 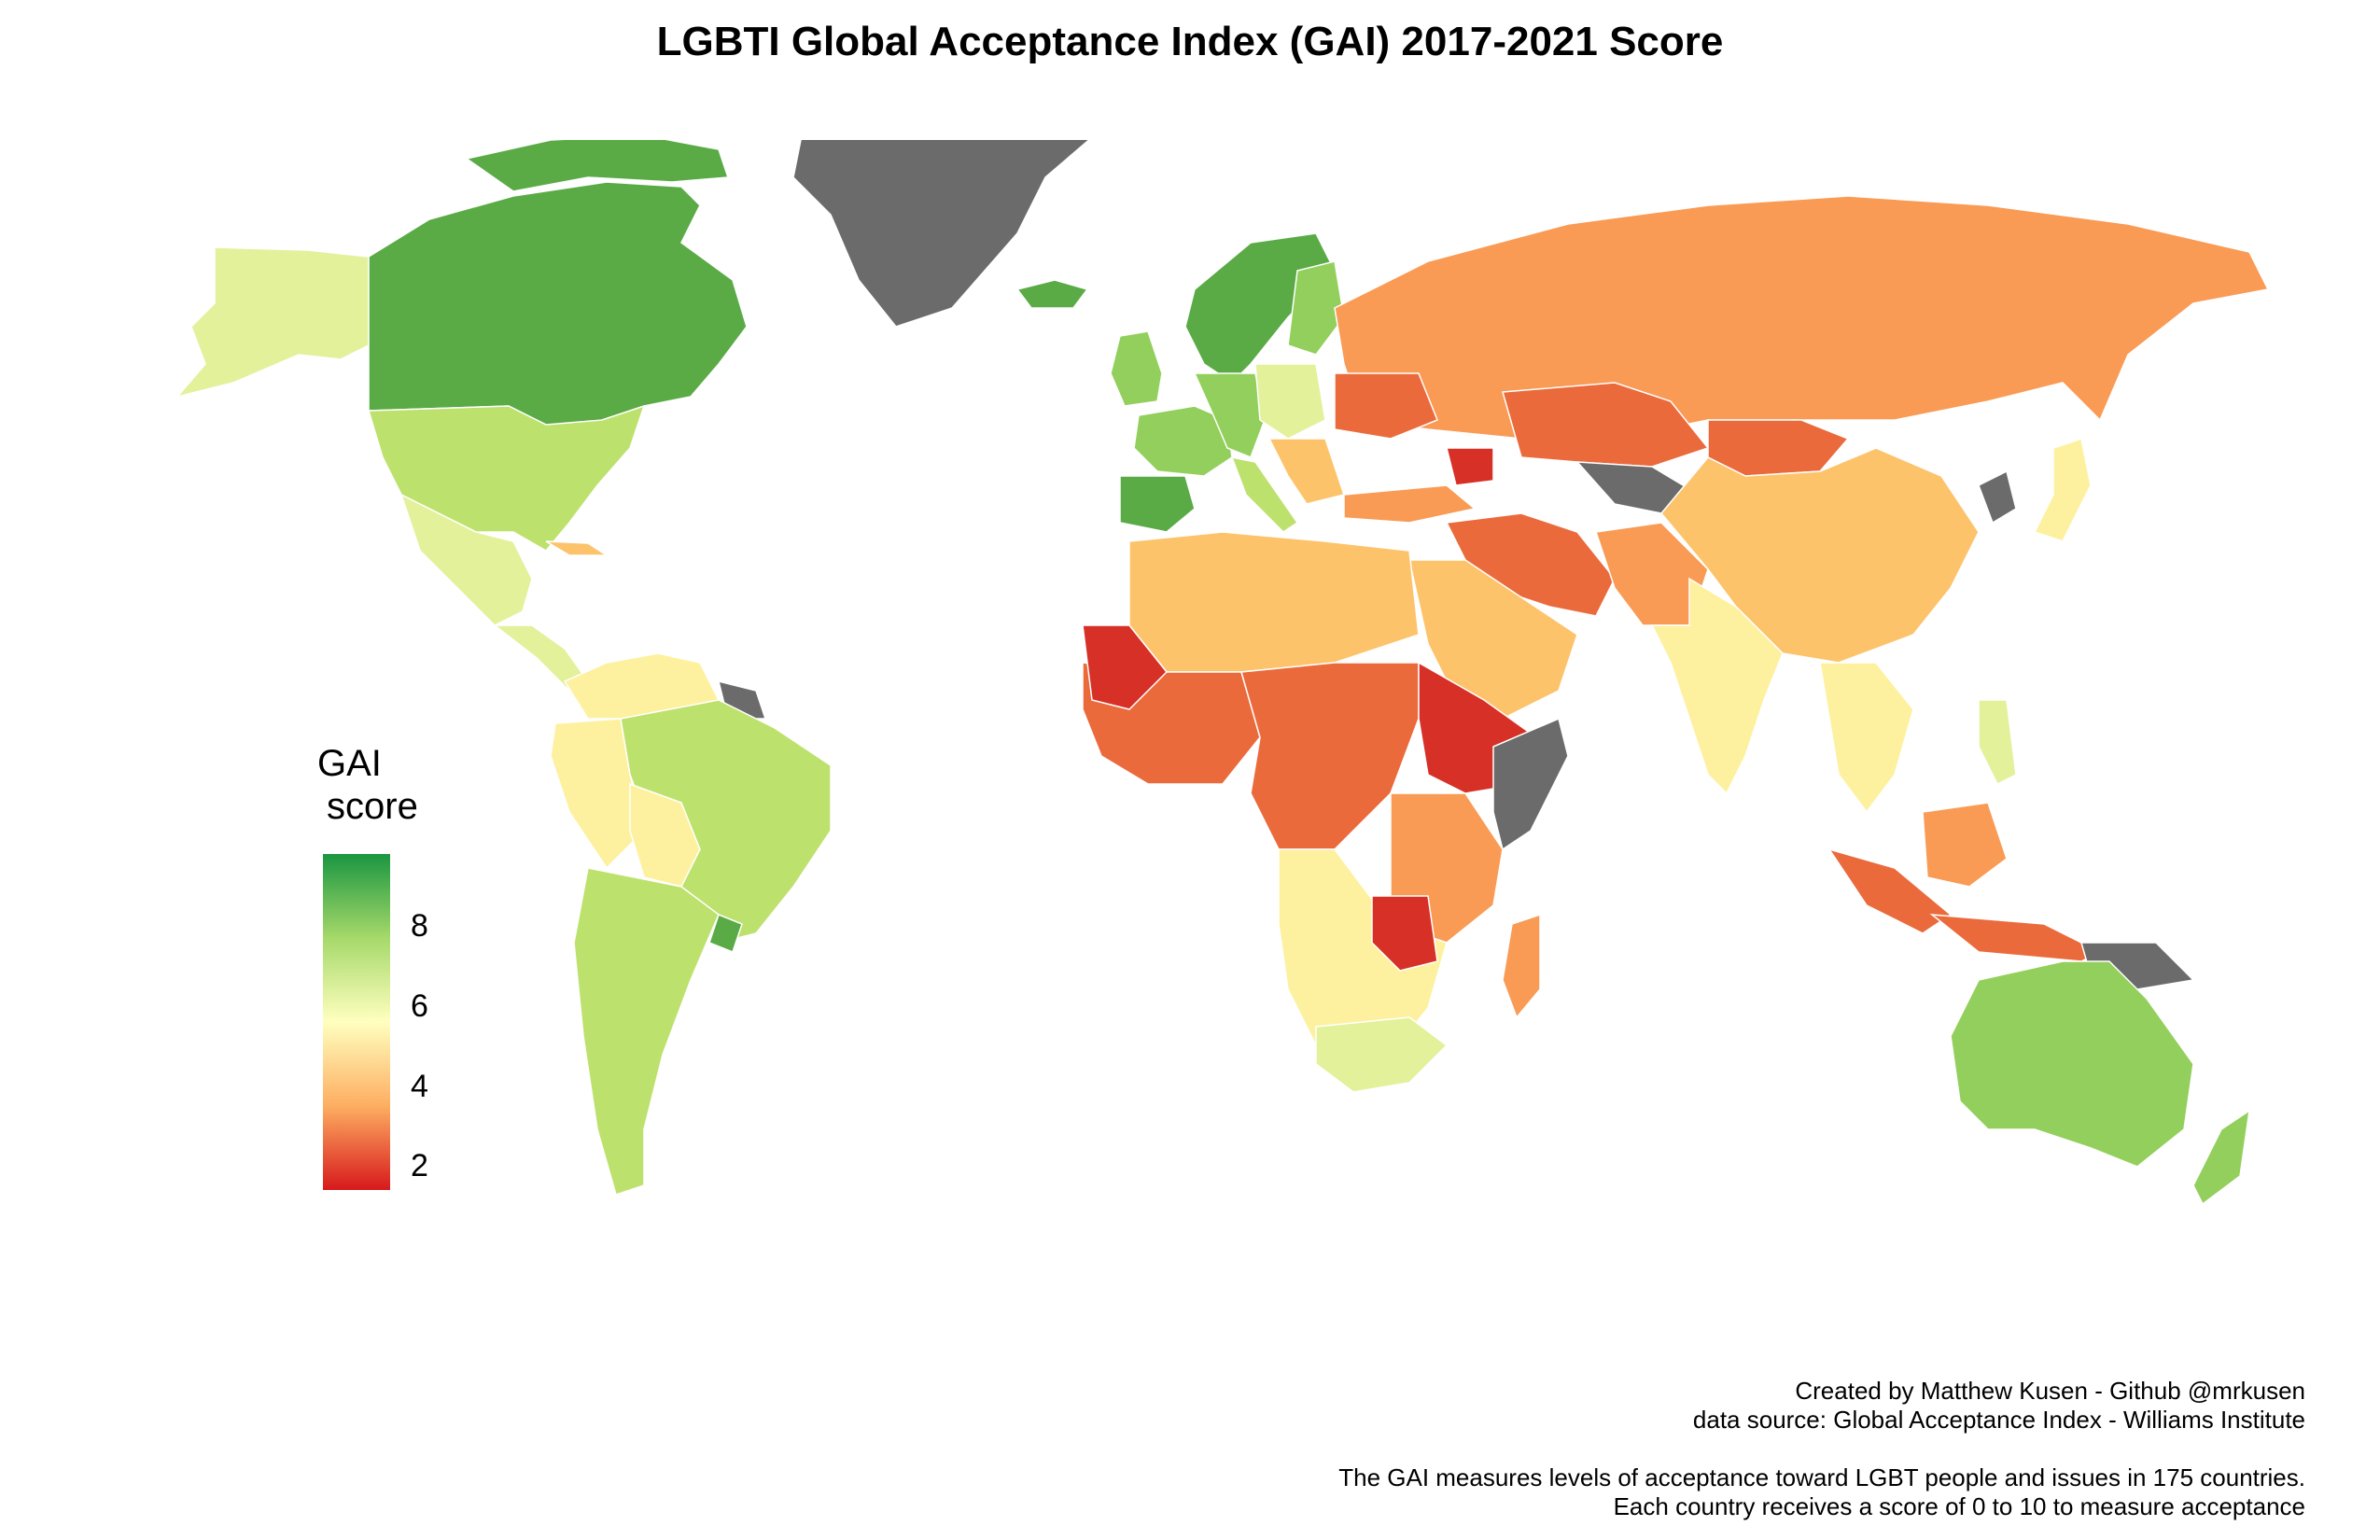 What do you see at coordinates (1382, 1054) in the screenshot?
I see `region-south-africa` at bounding box center [1382, 1054].